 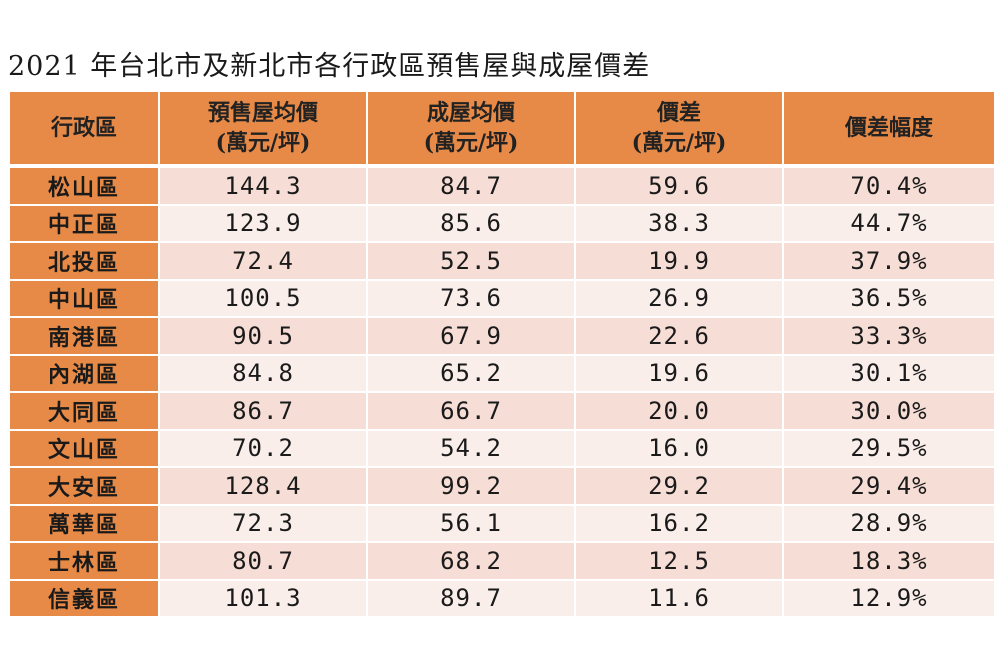 I want to click on table-title: 2021 年台北市及新北市各行政區預售屋與成屋價差, so click(x=329, y=66).